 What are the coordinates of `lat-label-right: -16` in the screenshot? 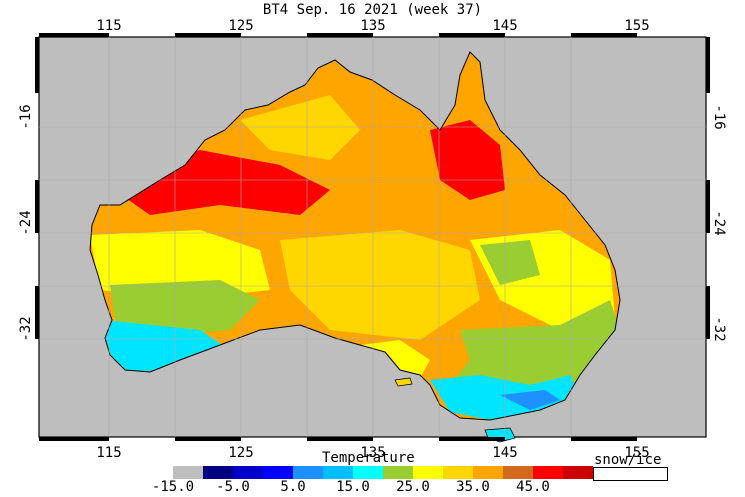 It's located at (719, 116).